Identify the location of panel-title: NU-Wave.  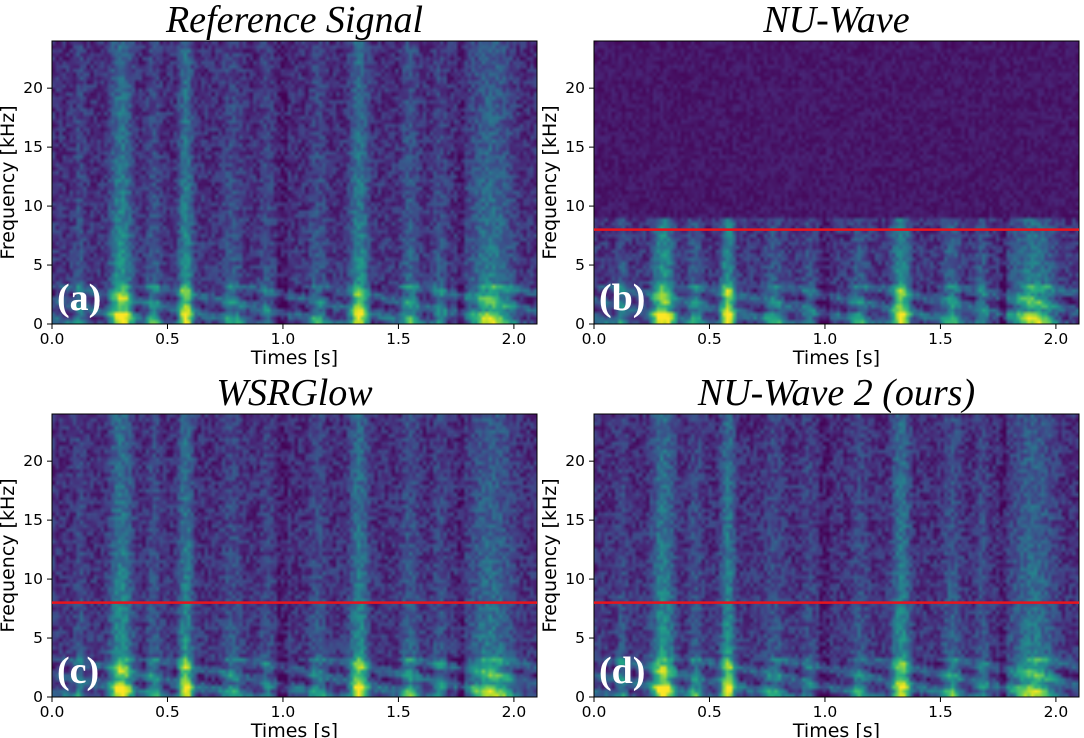
(835, 20).